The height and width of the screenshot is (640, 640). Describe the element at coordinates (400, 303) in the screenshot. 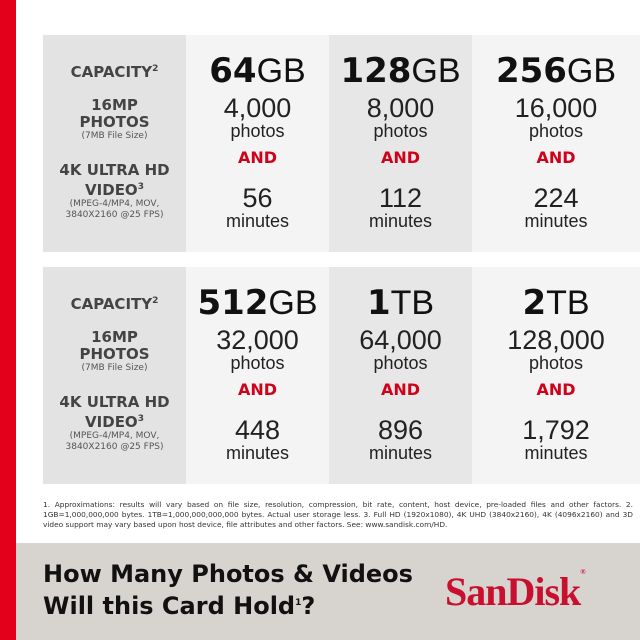

I see `capacity-value: 1TB` at that location.